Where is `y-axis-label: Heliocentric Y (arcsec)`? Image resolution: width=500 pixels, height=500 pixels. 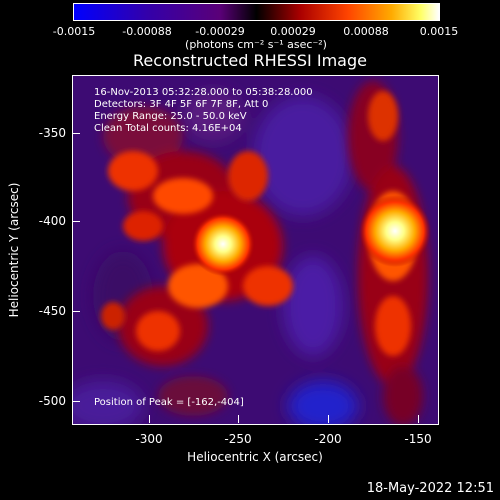
y-axis-label: Heliocentric Y (arcsec) is located at coordinates (14, 250).